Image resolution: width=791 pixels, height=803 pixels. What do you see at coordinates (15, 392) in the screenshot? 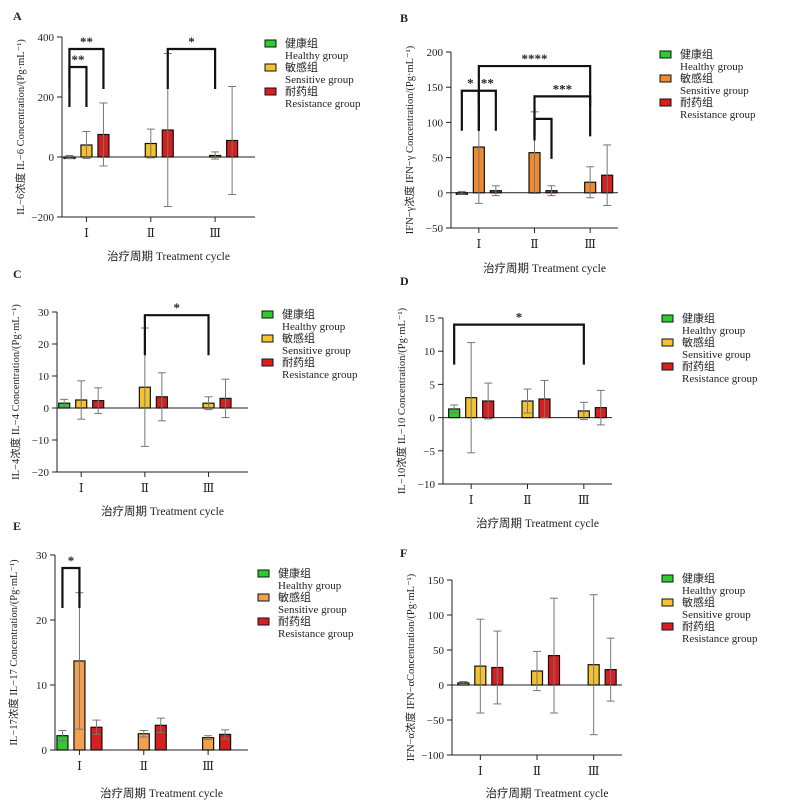
I see `y-axis-title: IL−4浓度 IL−4 Concentration/(Pg·mL⁻¹)` at bounding box center [15, 392].